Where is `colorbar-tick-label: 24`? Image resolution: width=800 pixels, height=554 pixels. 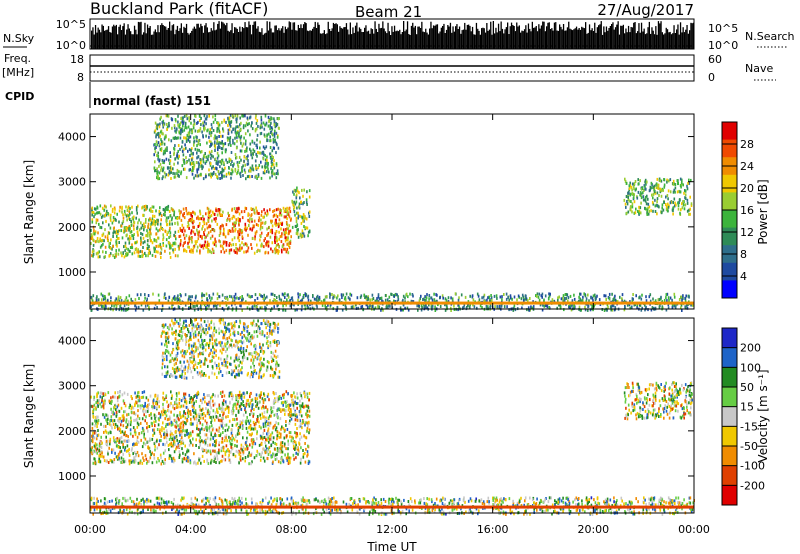 colorbar-tick-label: 24 is located at coordinates (747, 166).